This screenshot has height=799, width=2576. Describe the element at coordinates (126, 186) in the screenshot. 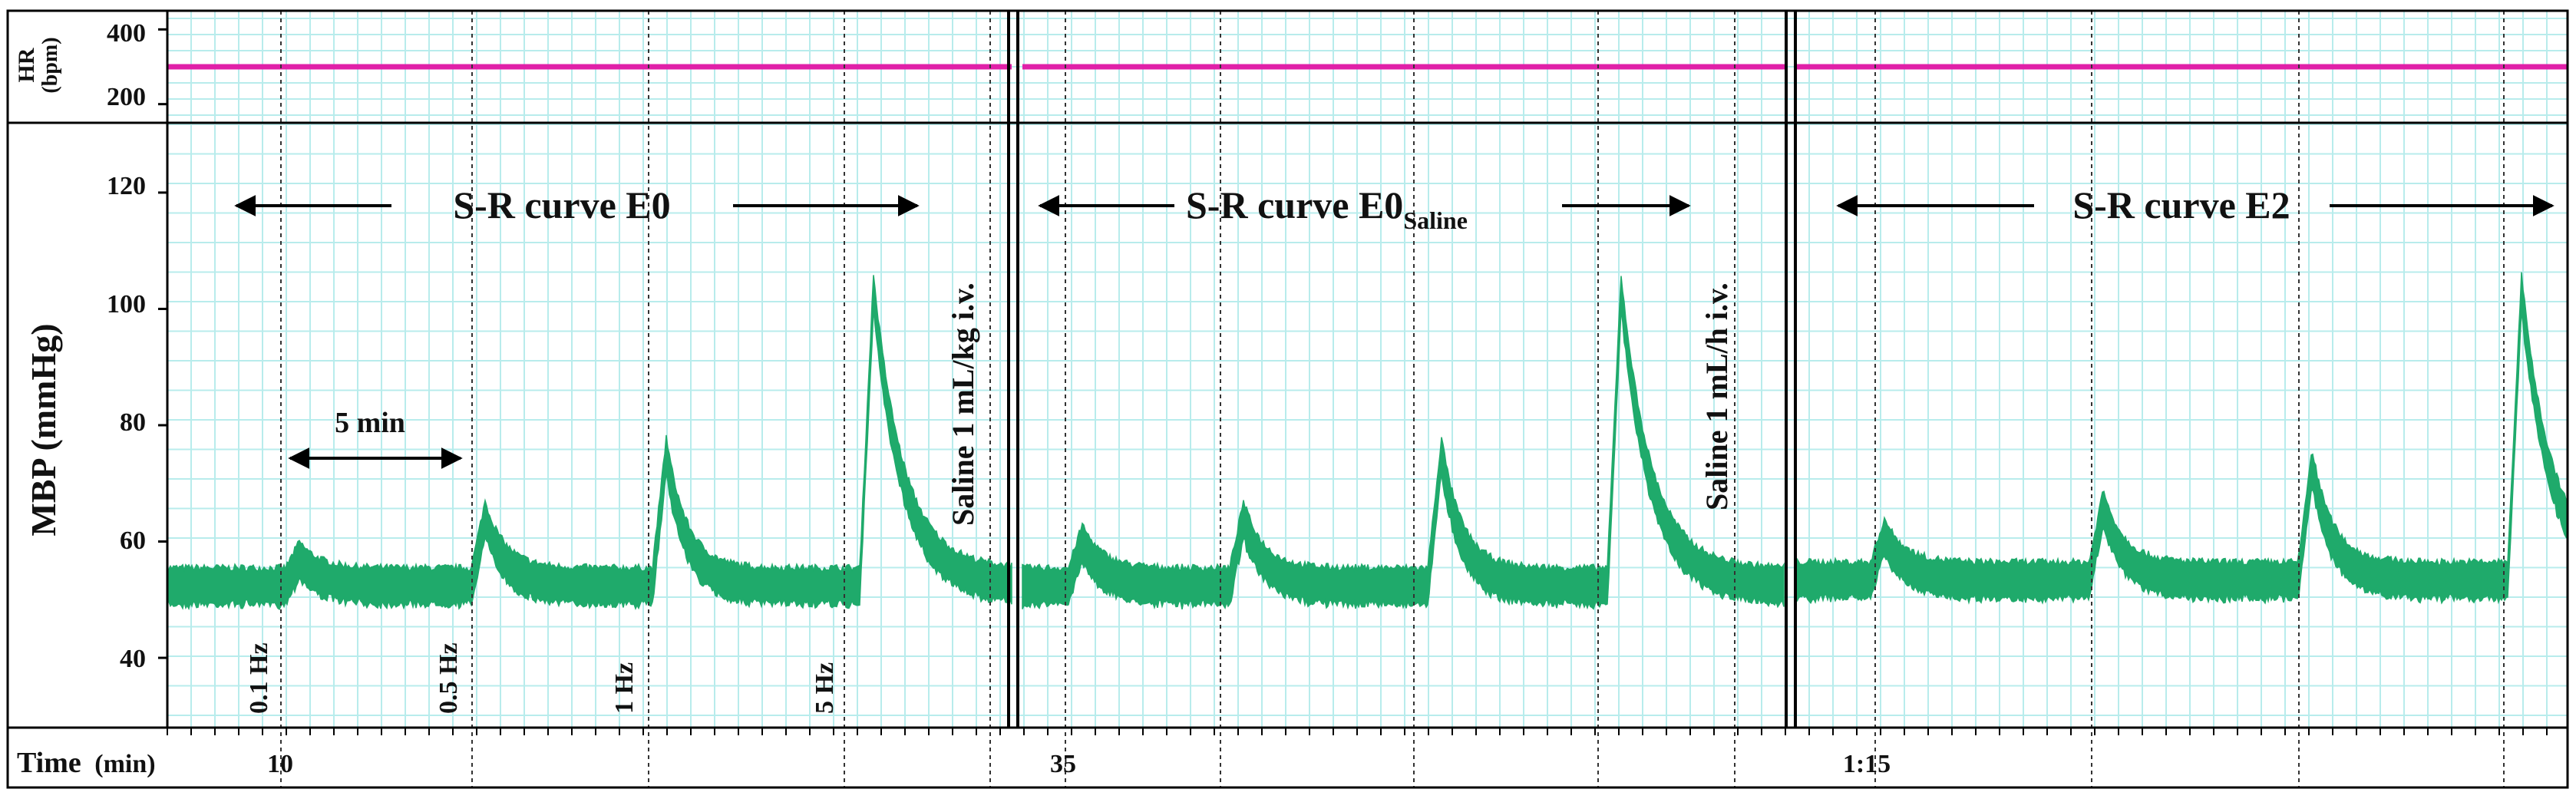

I see `mbp-tick-label: 120` at that location.